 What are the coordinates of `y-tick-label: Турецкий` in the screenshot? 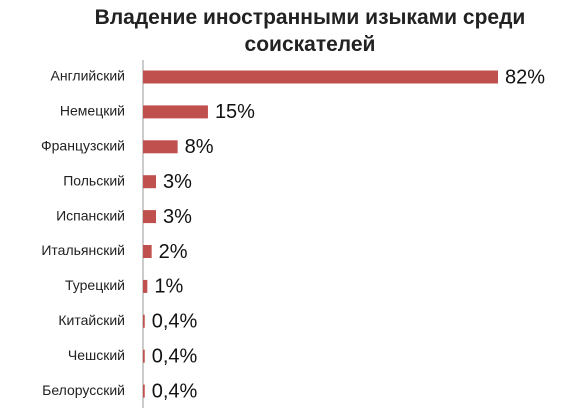 It's located at (95, 285).